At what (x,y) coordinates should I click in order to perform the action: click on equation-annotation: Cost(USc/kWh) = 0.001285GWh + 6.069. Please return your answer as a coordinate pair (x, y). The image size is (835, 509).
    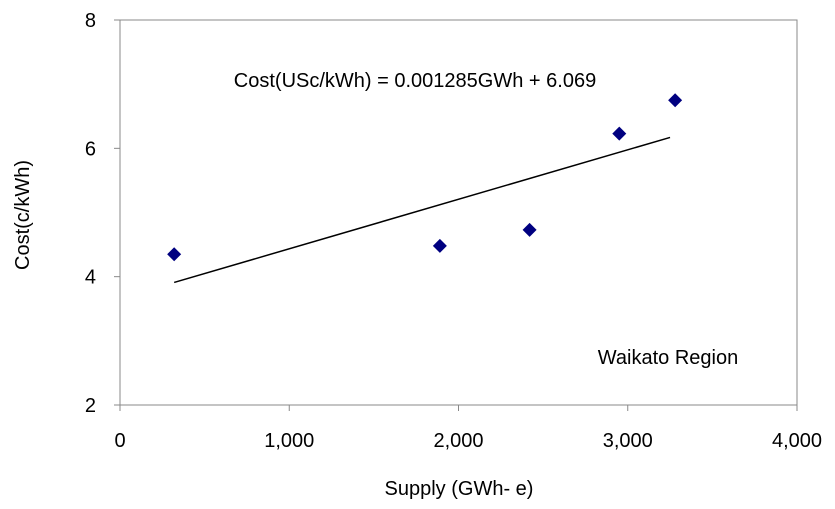
    Looking at the image, I should click on (415, 81).